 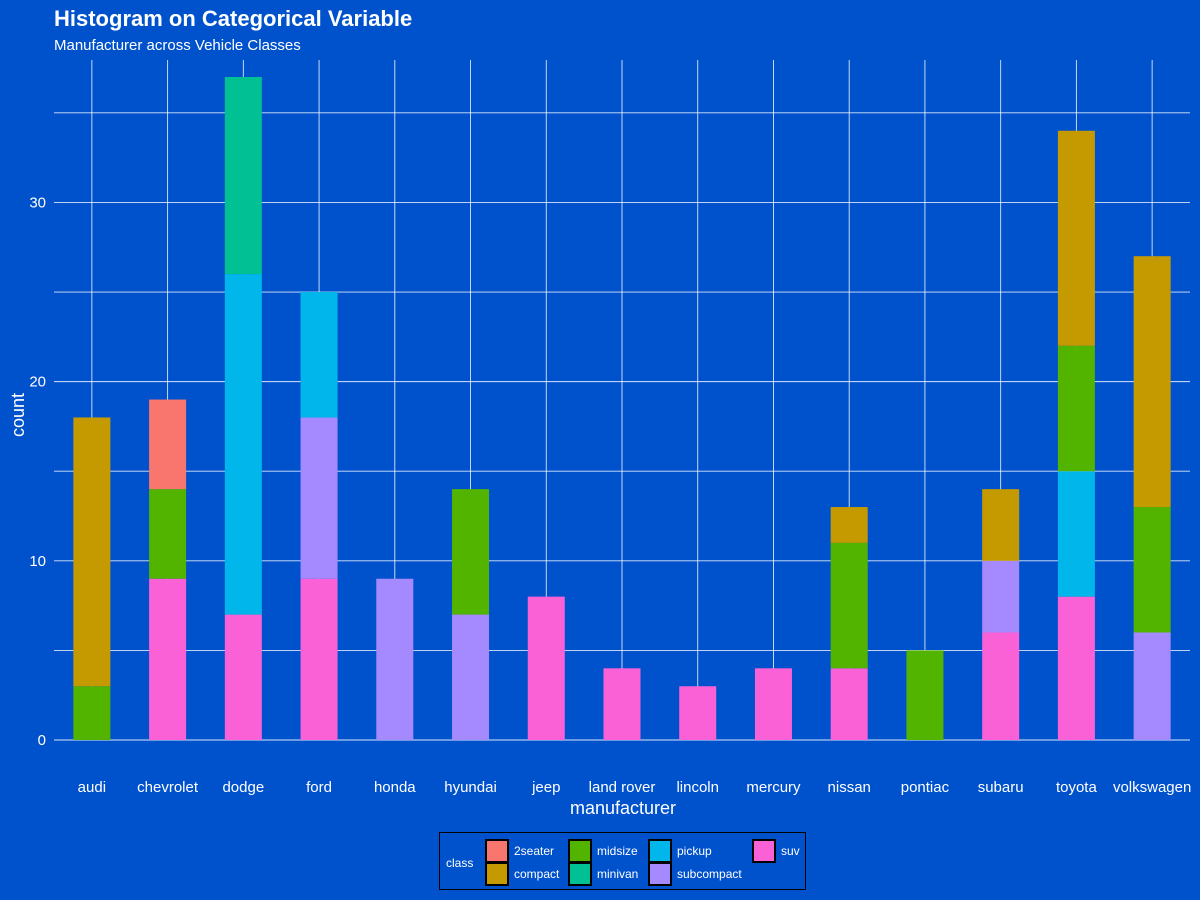 I want to click on x-tick-label: hyundai, so click(x=470, y=787).